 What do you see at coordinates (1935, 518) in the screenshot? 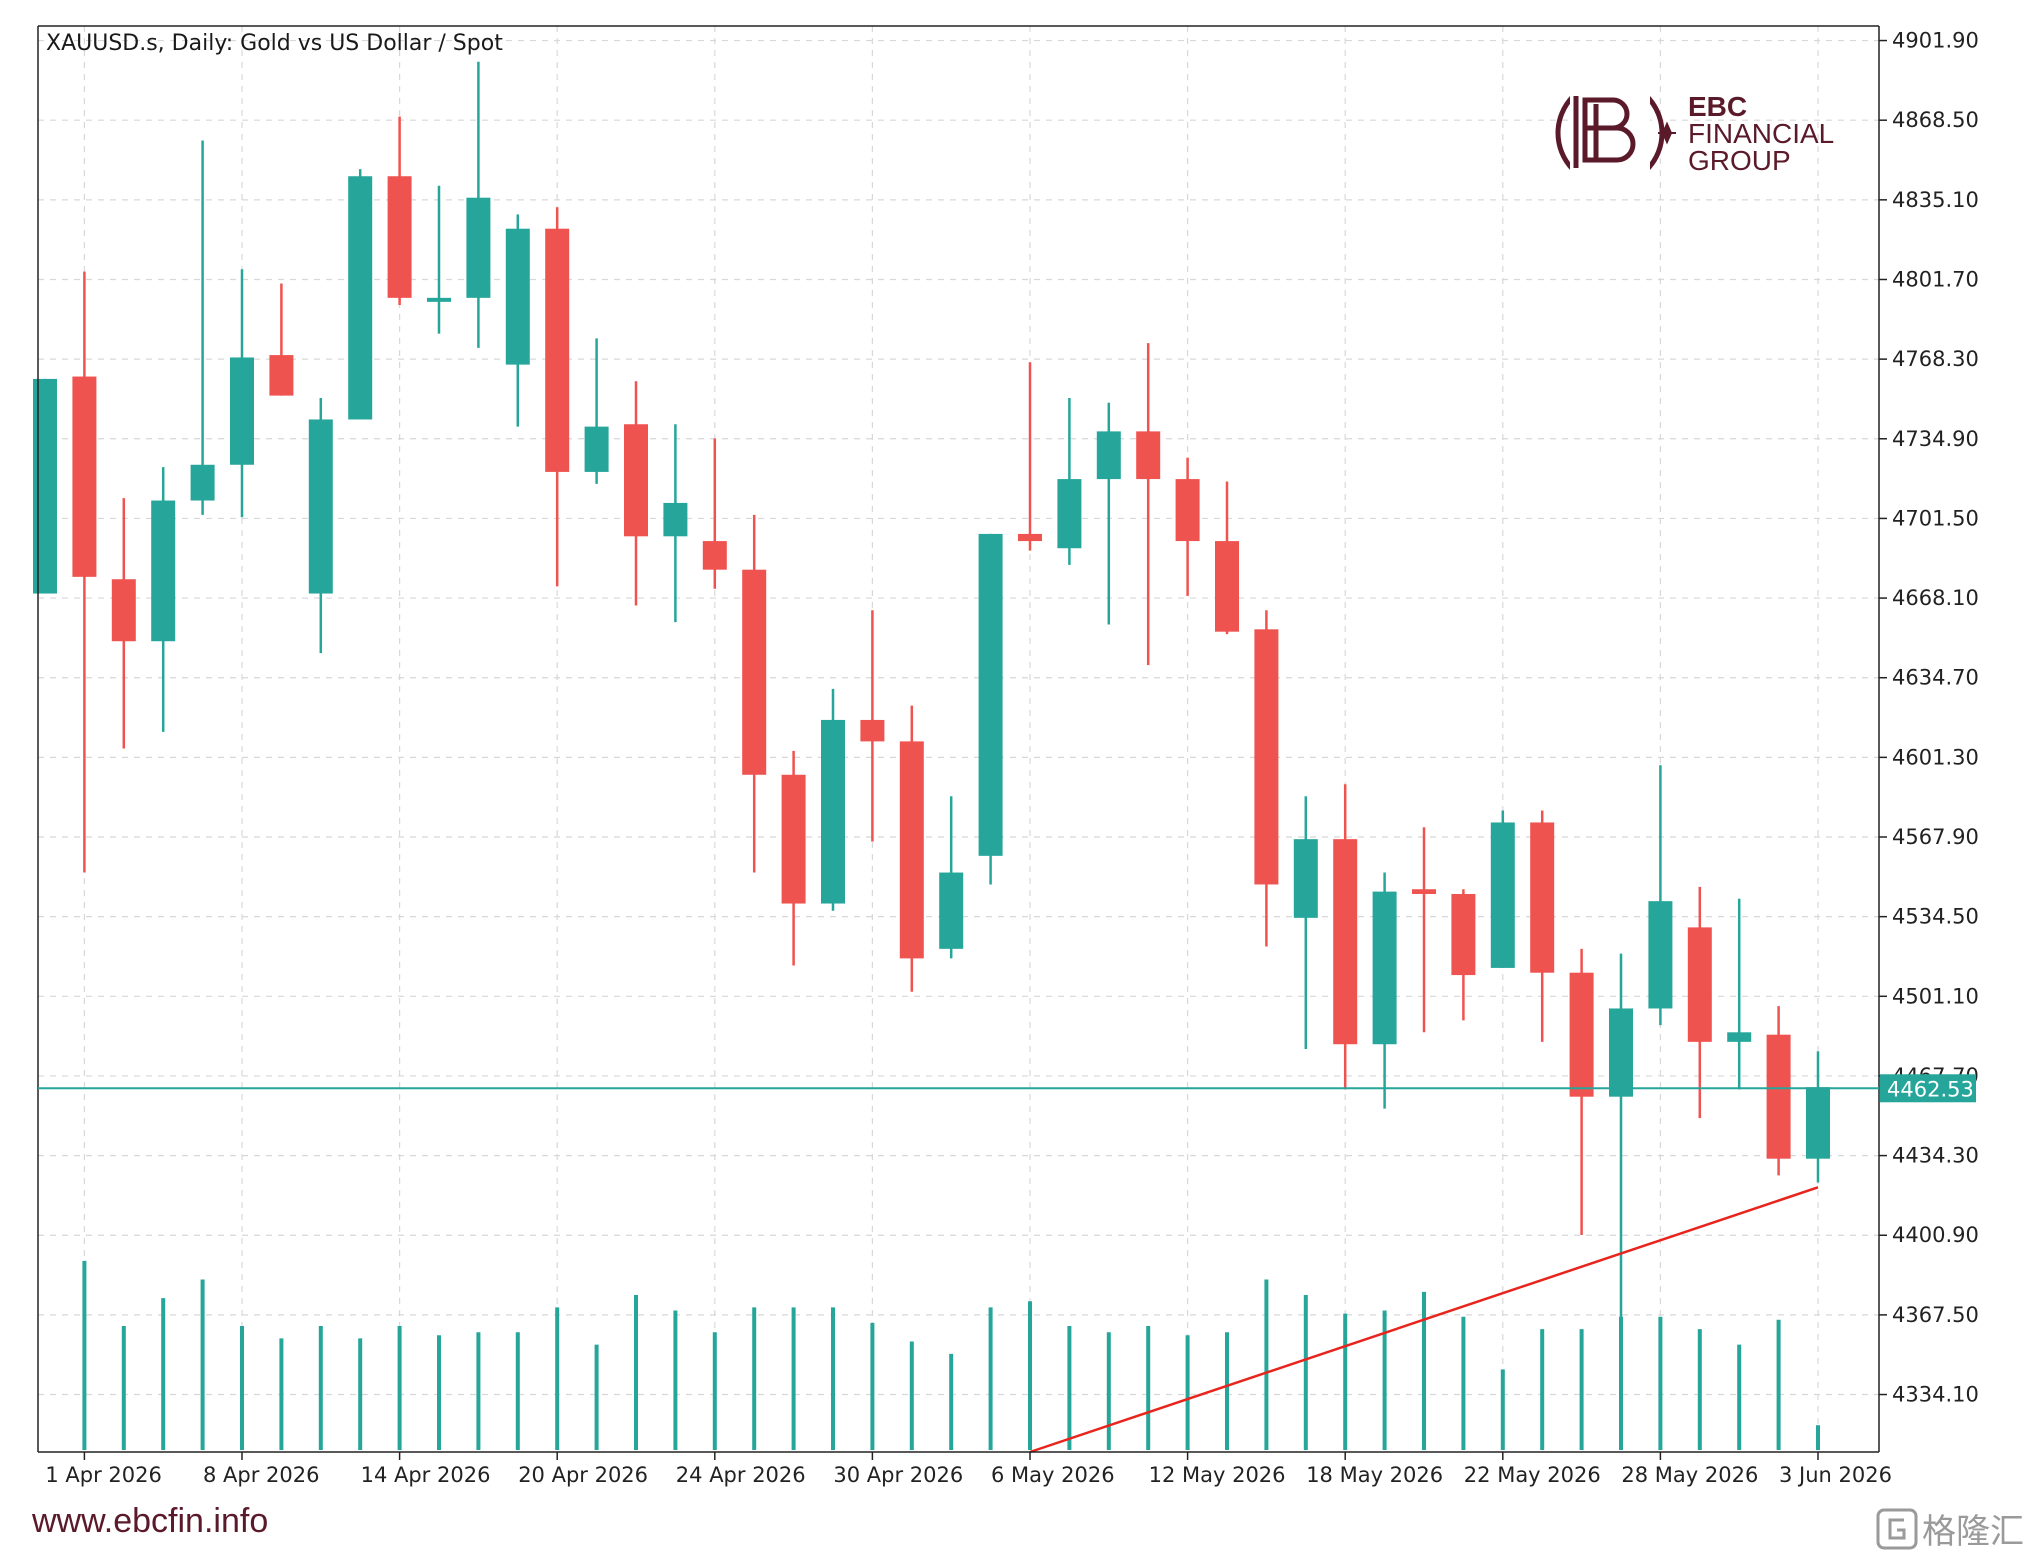
I see `price-tick-label: 4701.50` at bounding box center [1935, 518].